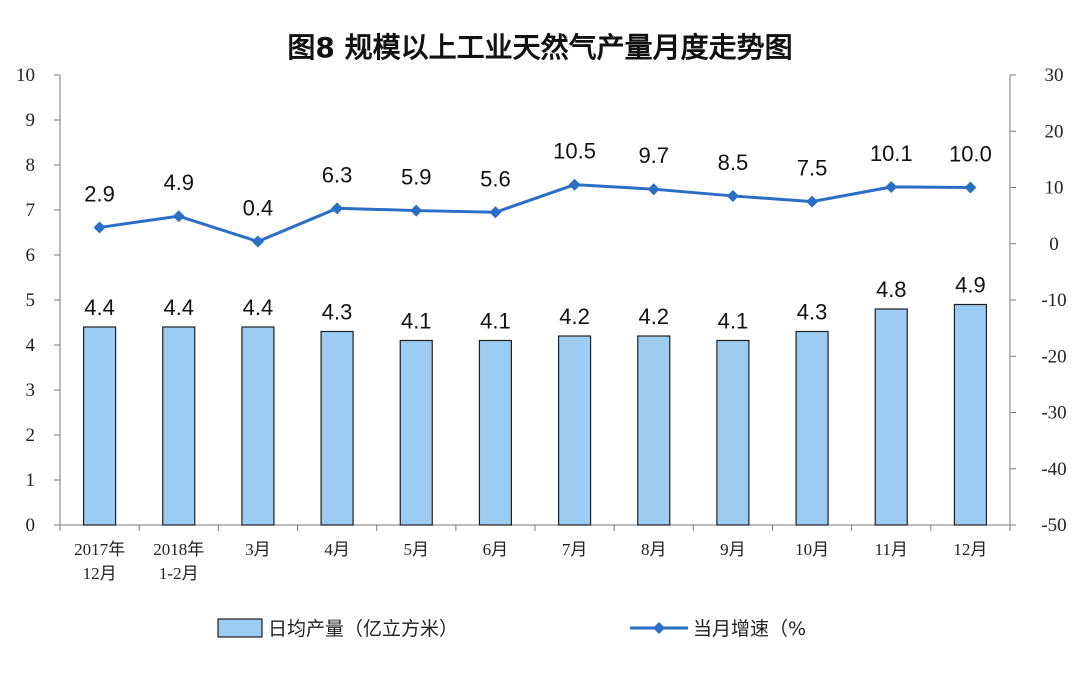  What do you see at coordinates (178, 182) in the screenshot?
I see `line-value-label: 4.9` at bounding box center [178, 182].